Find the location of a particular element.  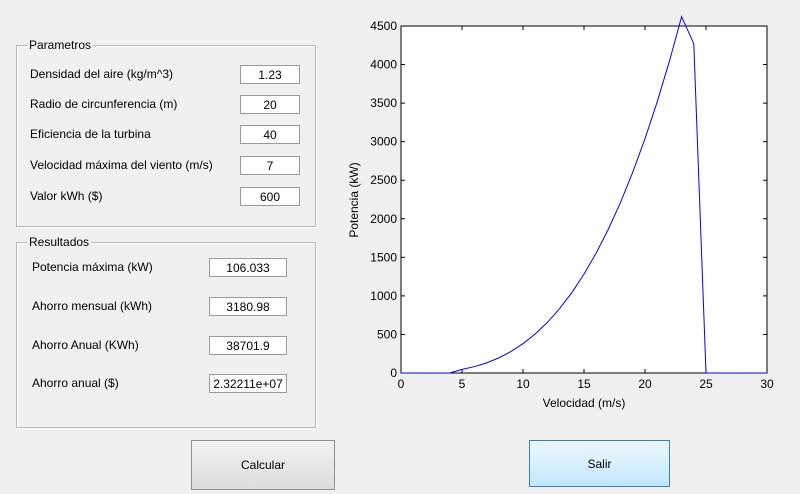

x-tick-label: 10 is located at coordinates (523, 384).